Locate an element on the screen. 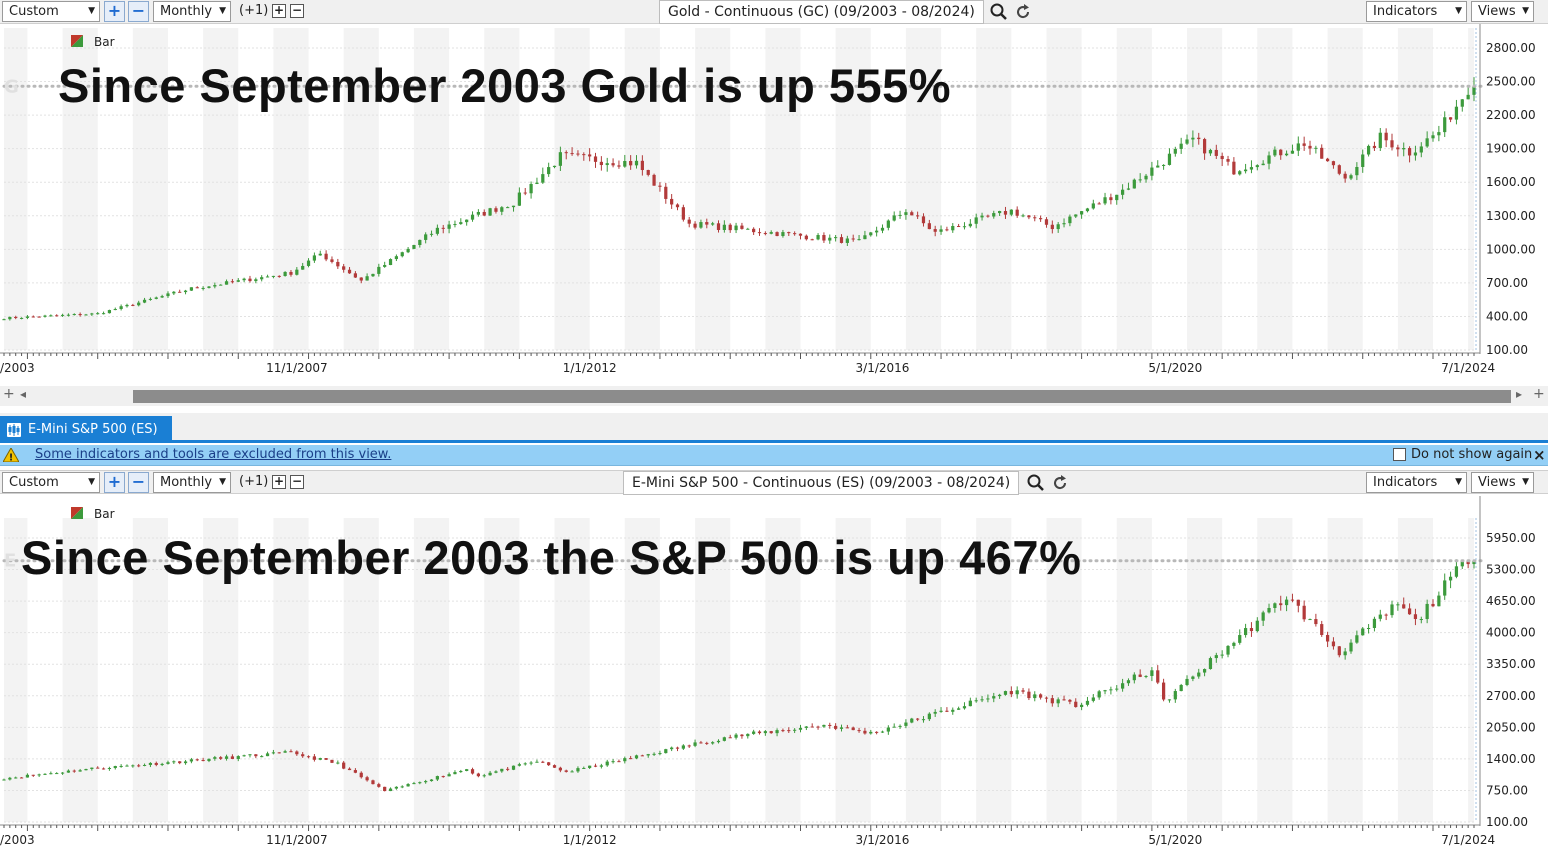  timeline-scrollbar: + ◂ ▸ + is located at coordinates (774, 396).